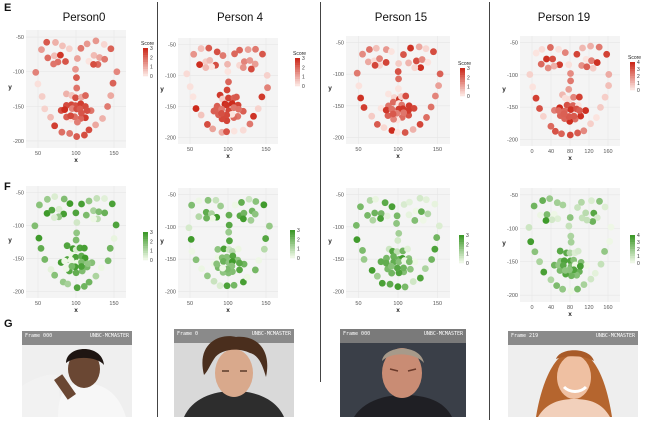  What do you see at coordinates (170, 76) in the screenshot?
I see `y-tick-label: -100` at bounding box center [170, 76].